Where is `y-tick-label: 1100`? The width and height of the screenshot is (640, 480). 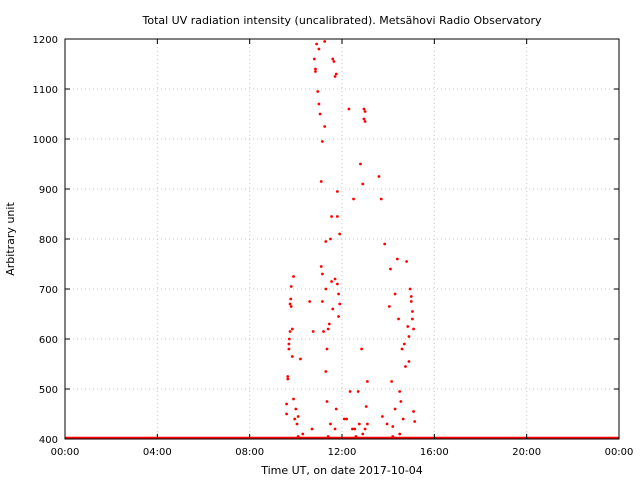
y-tick-label: 1100 is located at coordinates (45, 90).